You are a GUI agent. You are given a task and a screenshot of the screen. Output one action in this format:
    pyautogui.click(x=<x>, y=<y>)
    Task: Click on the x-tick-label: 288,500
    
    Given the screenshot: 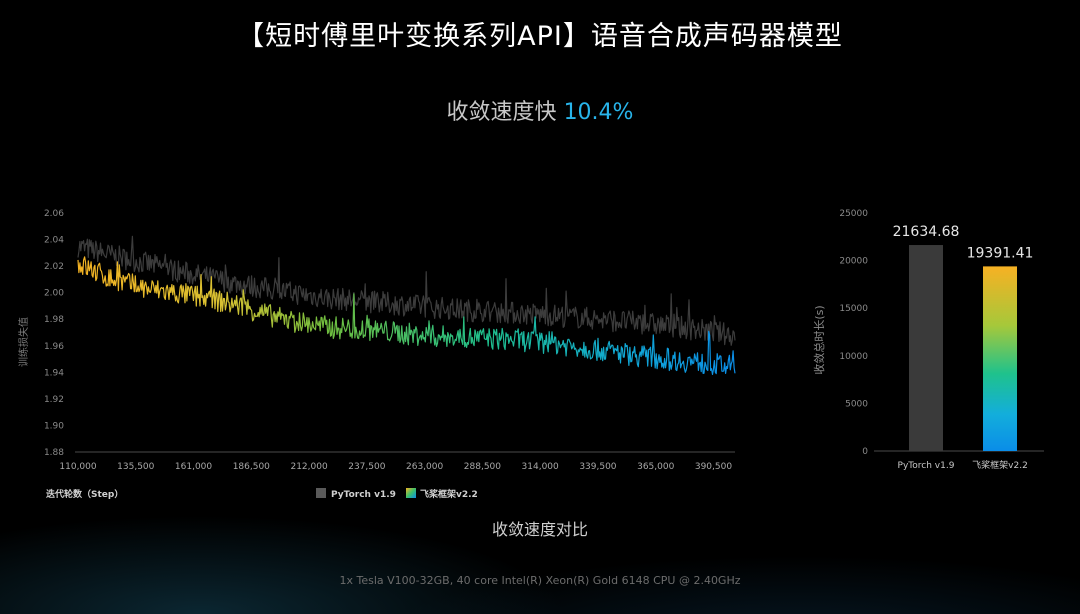 What is the action you would take?
    pyautogui.click(x=482, y=467)
    